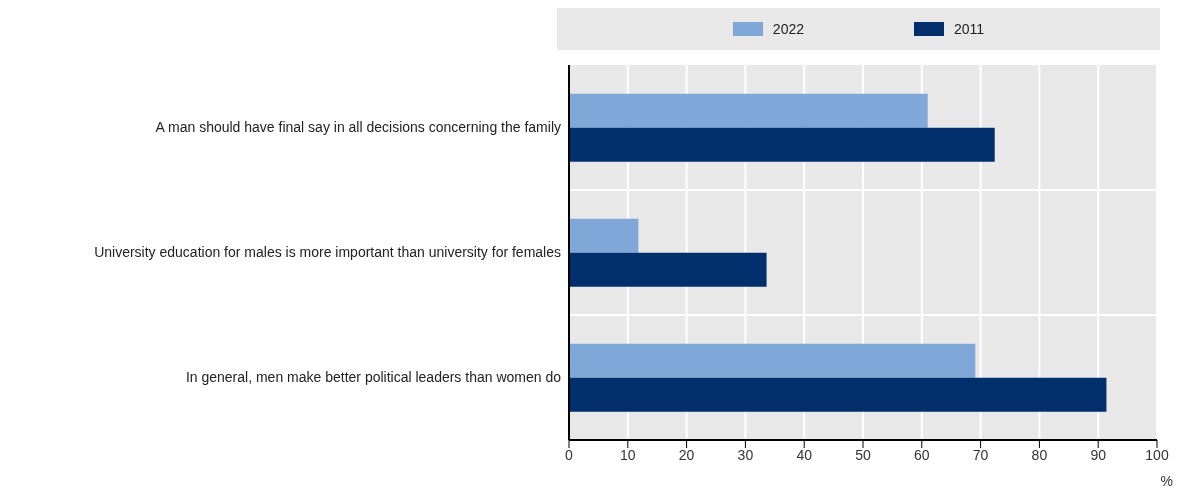 Image resolution: width=1184 pixels, height=494 pixels. Describe the element at coordinates (969, 29) in the screenshot. I see `legend-label: 2011` at that location.